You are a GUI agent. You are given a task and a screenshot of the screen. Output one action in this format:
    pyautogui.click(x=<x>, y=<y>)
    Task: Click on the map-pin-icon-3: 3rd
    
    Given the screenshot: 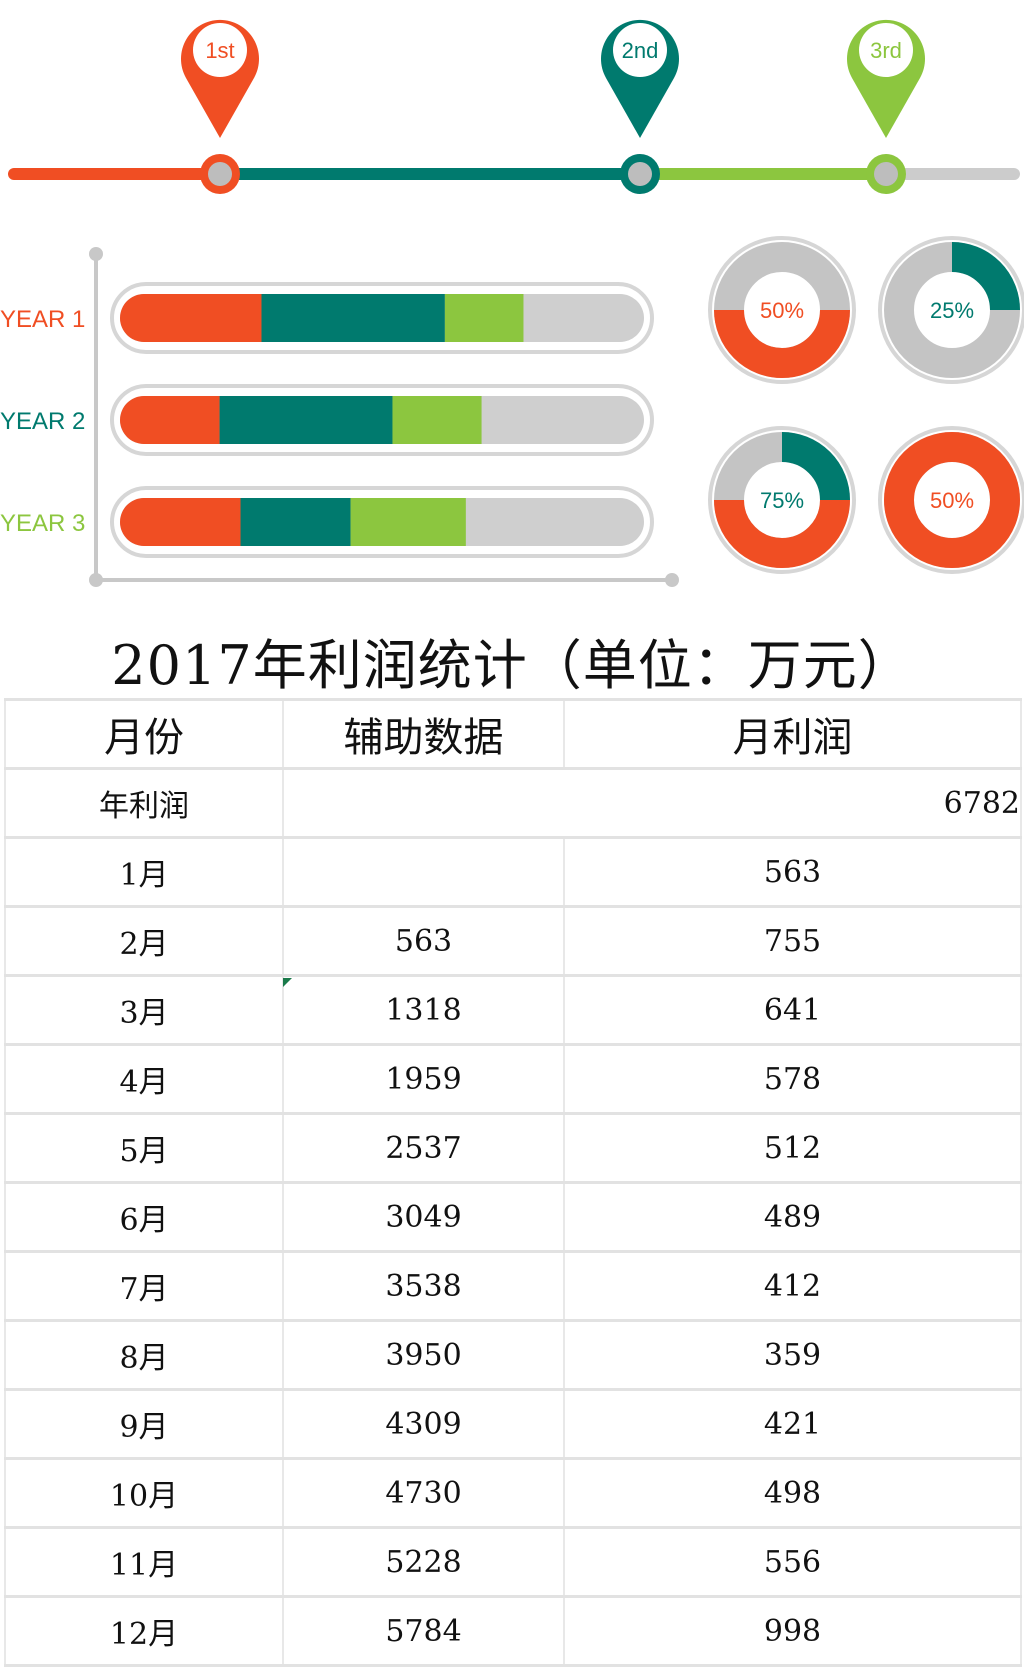 What is the action you would take?
    pyautogui.click(x=886, y=78)
    